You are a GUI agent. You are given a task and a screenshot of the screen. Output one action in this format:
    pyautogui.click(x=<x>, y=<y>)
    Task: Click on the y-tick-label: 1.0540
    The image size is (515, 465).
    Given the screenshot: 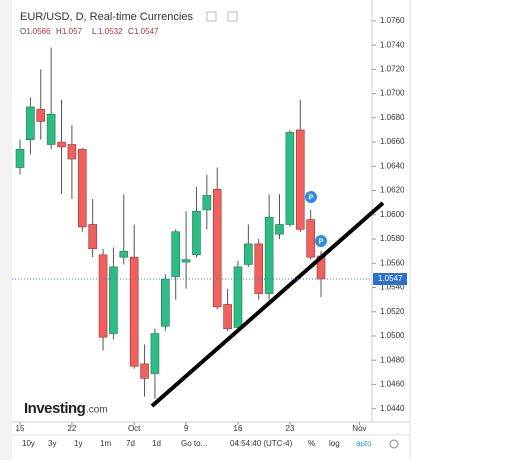 What is the action you would take?
    pyautogui.click(x=392, y=287)
    